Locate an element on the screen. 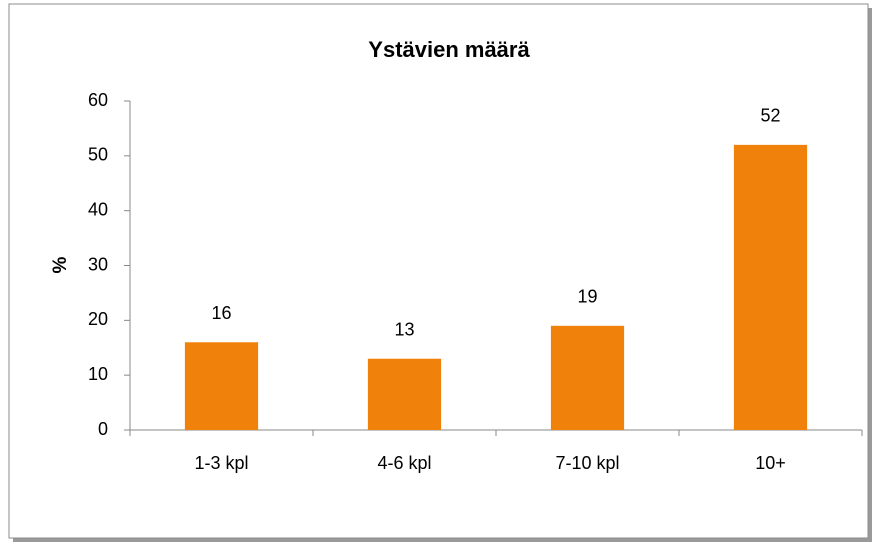 Image resolution: width=878 pixels, height=547 pixels. y-tick-label: 10 is located at coordinates (98, 374).